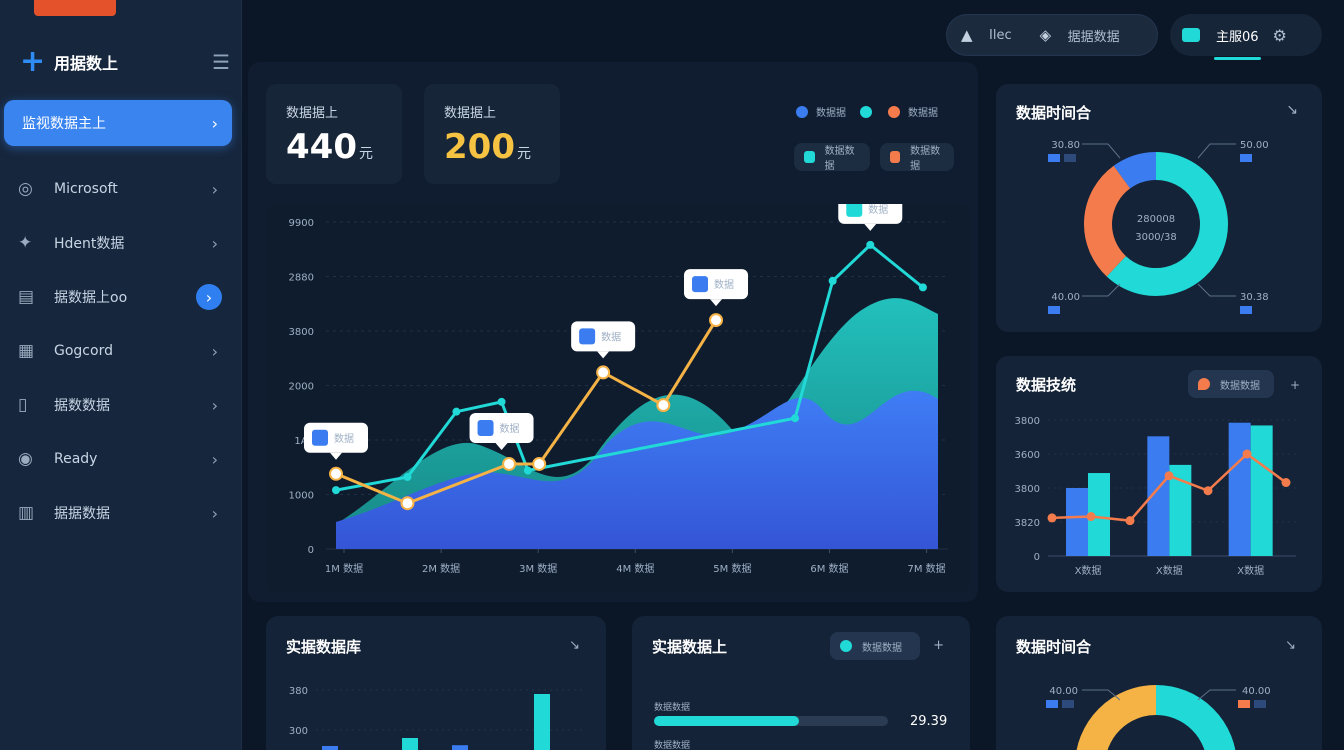 The width and height of the screenshot is (1344, 750). What do you see at coordinates (336, 441) in the screenshot?
I see `tooltip: 数据` at bounding box center [336, 441].